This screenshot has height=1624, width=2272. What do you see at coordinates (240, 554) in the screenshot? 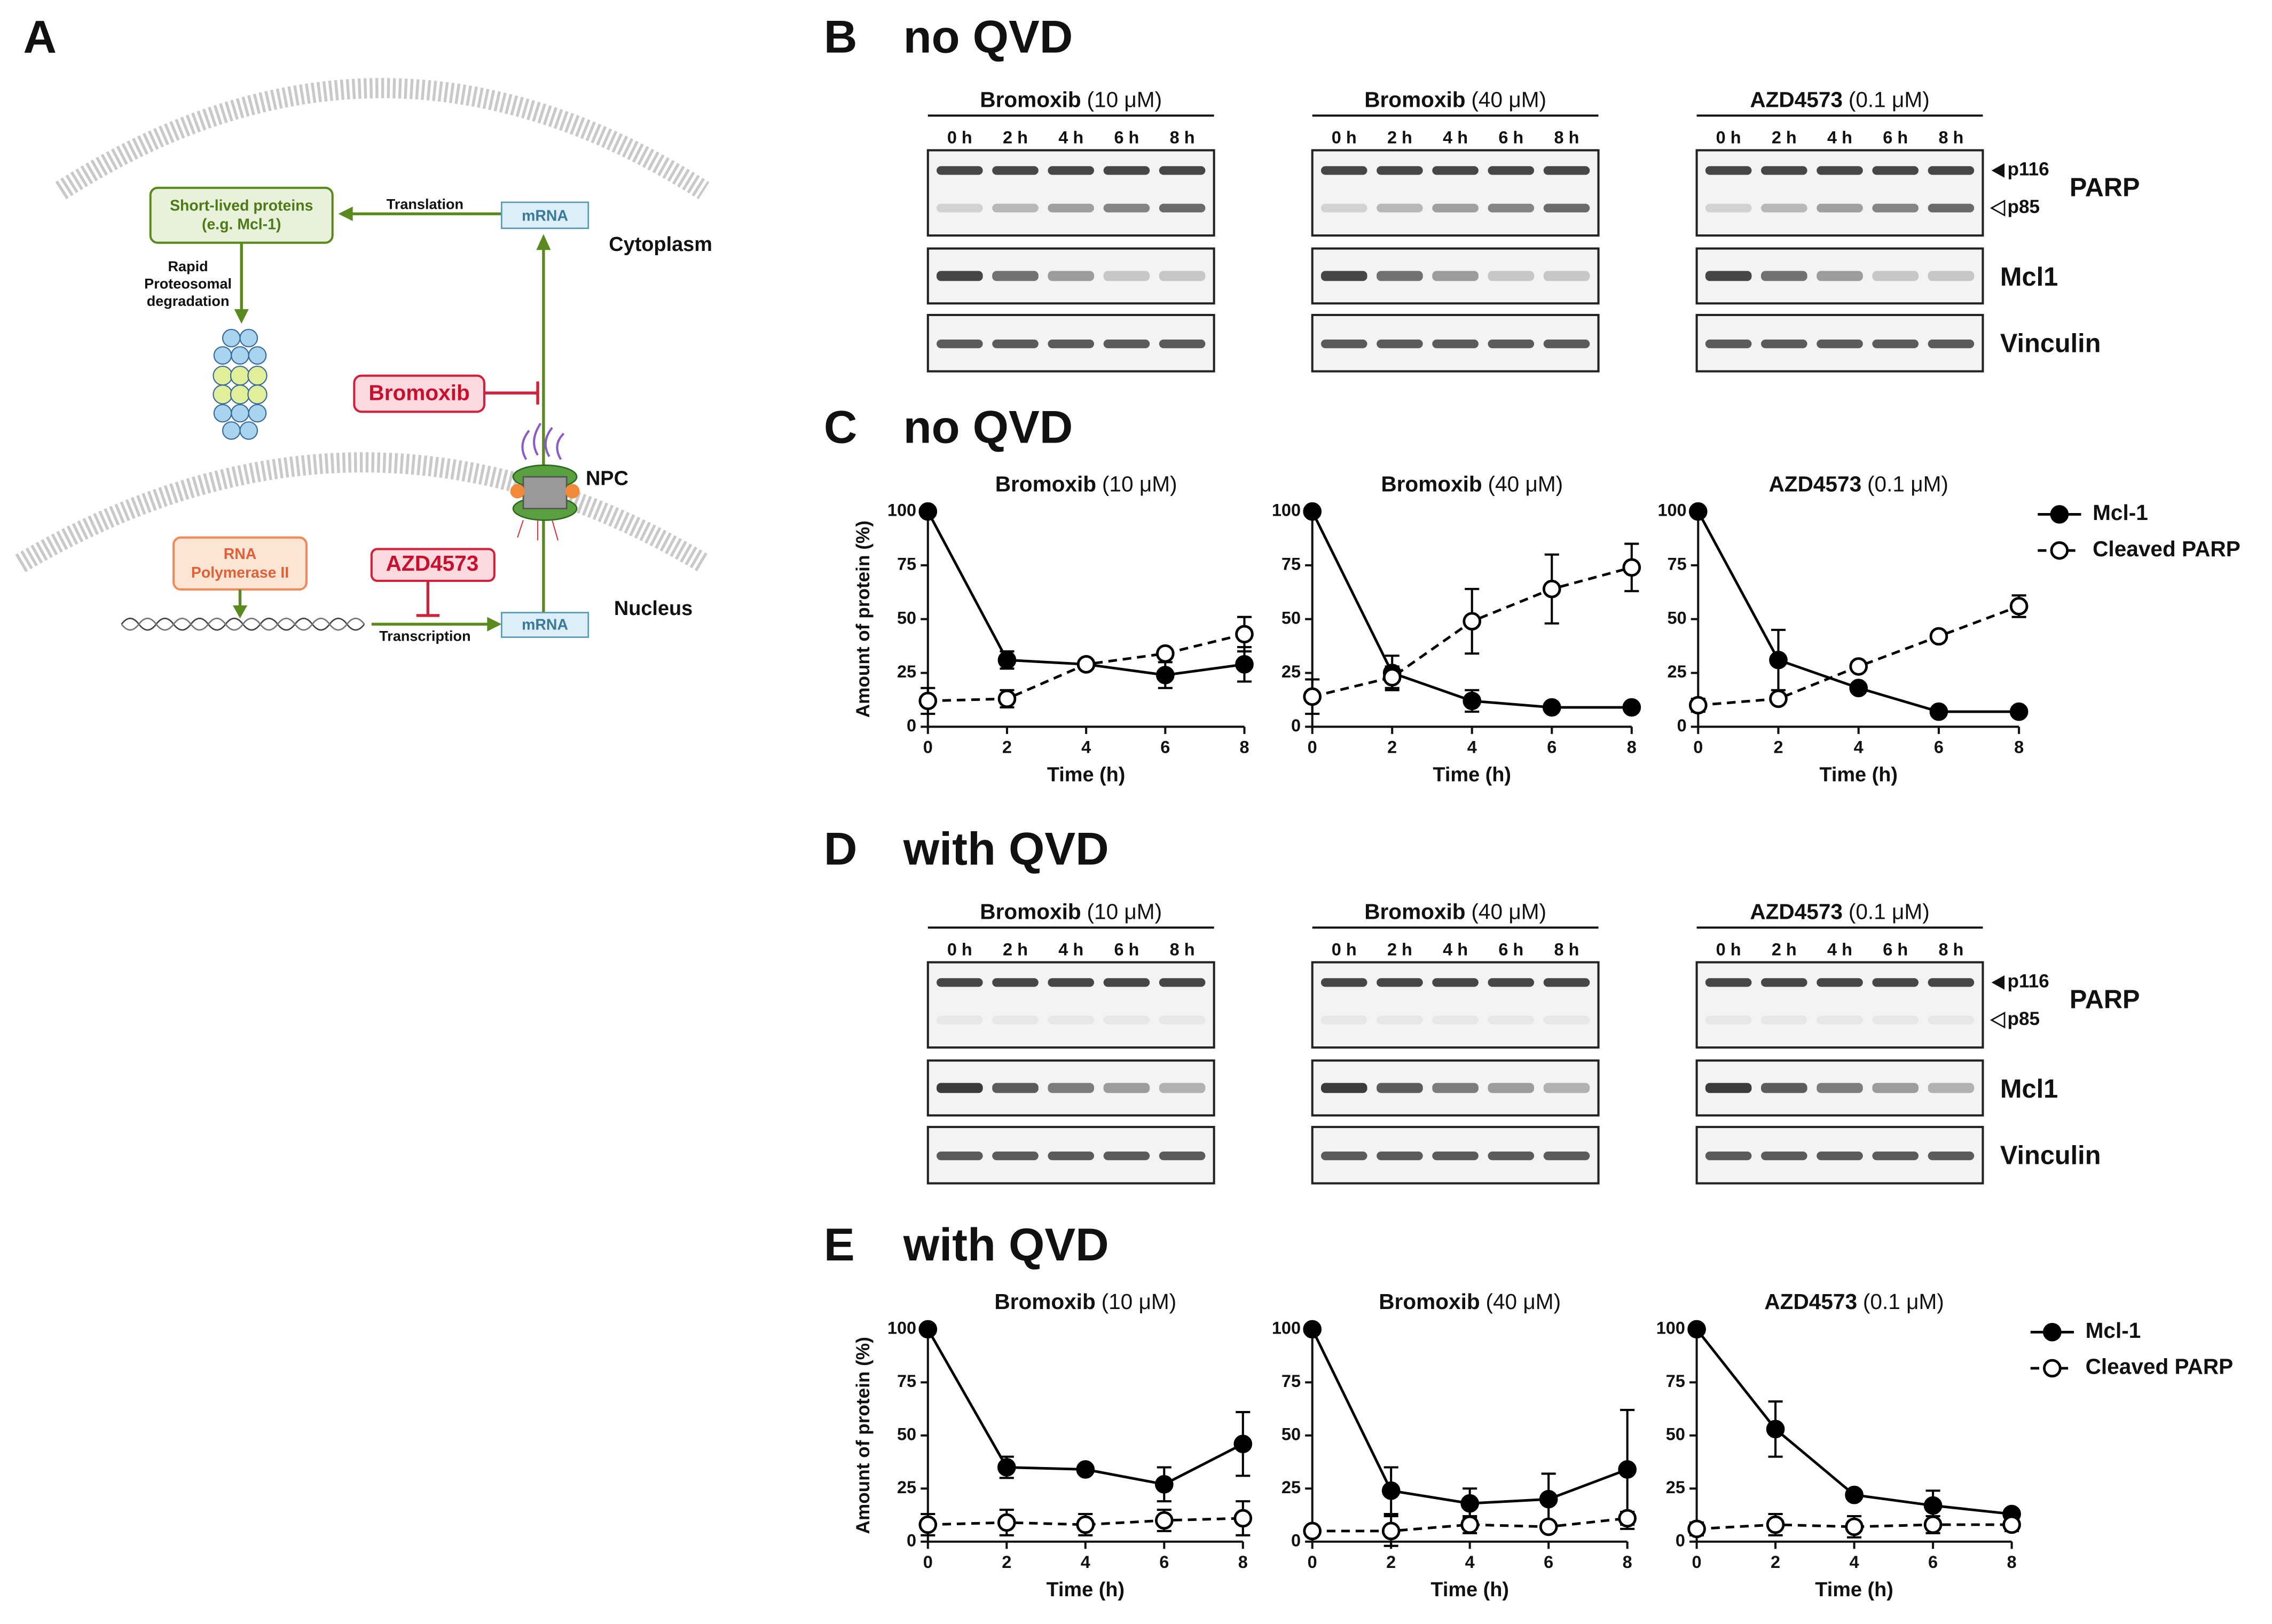
I see `polymerase-label: RNA` at bounding box center [240, 554].